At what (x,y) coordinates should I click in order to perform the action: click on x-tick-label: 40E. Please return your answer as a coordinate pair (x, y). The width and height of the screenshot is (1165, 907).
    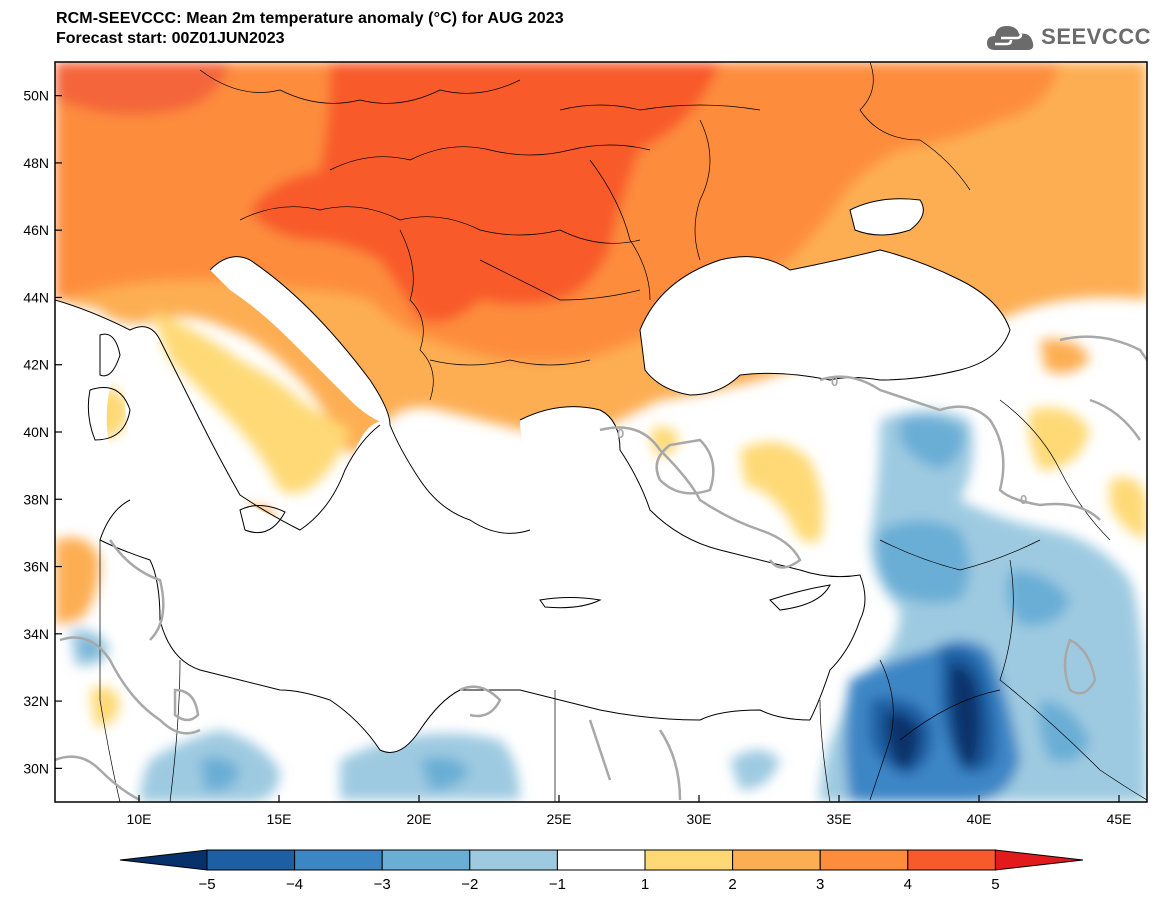
    Looking at the image, I should click on (979, 819).